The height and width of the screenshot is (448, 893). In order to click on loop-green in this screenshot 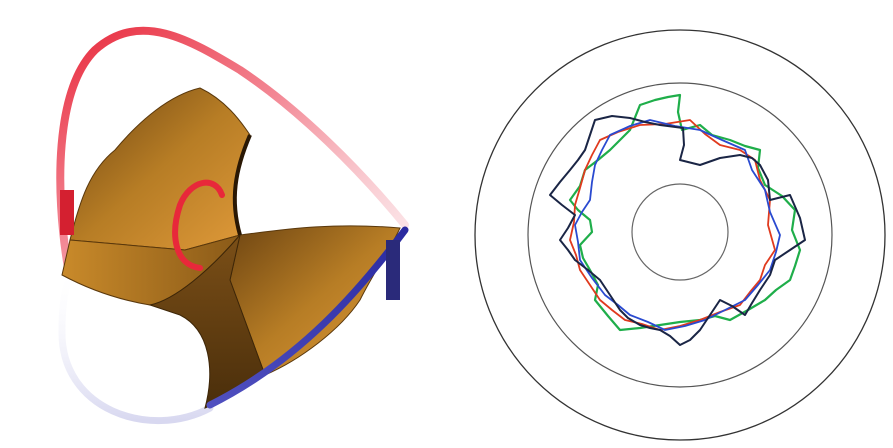, I will do `click(685, 212)`.